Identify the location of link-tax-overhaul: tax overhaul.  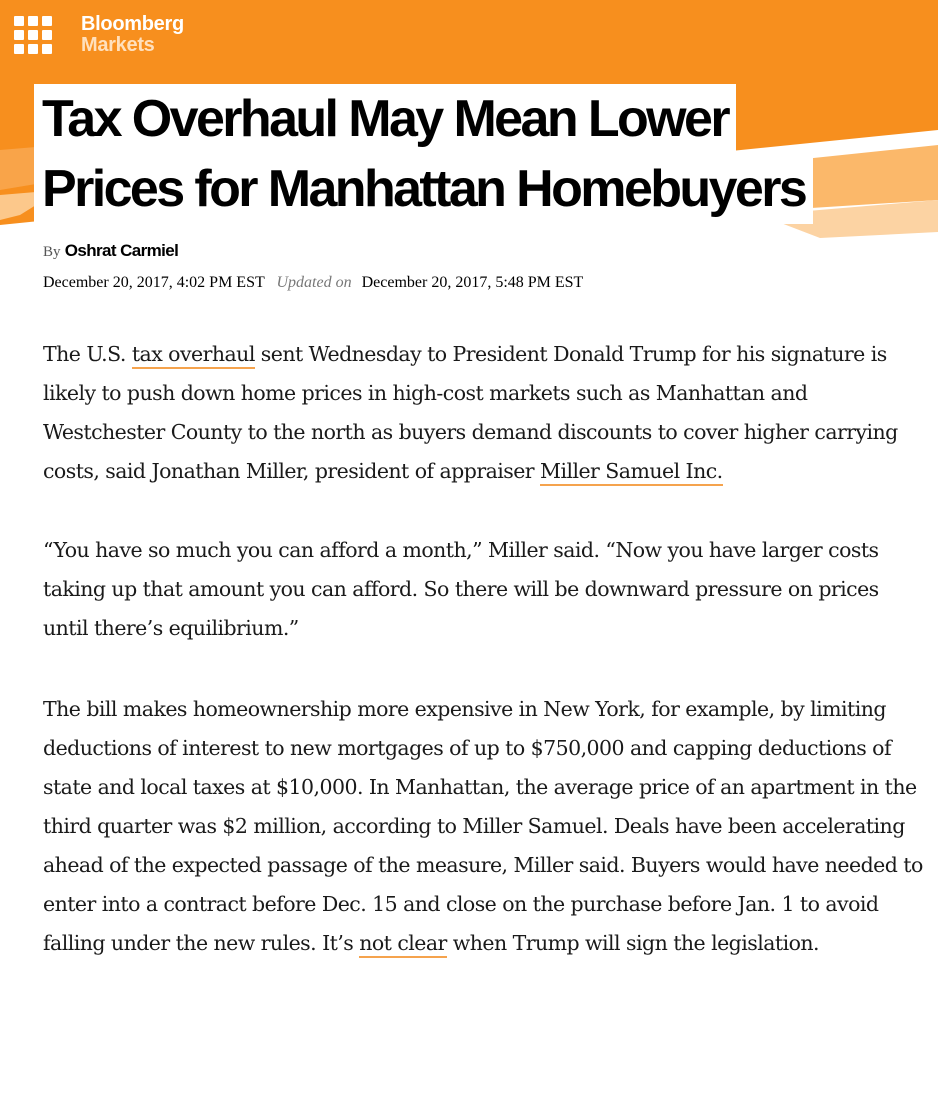
(193, 355).